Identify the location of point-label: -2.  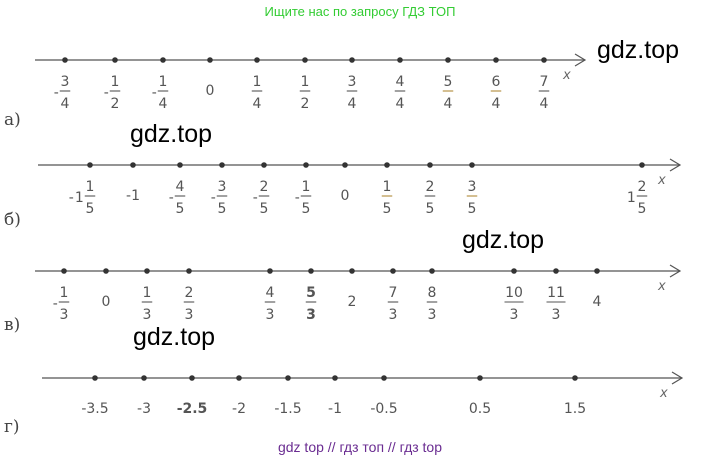
(239, 409).